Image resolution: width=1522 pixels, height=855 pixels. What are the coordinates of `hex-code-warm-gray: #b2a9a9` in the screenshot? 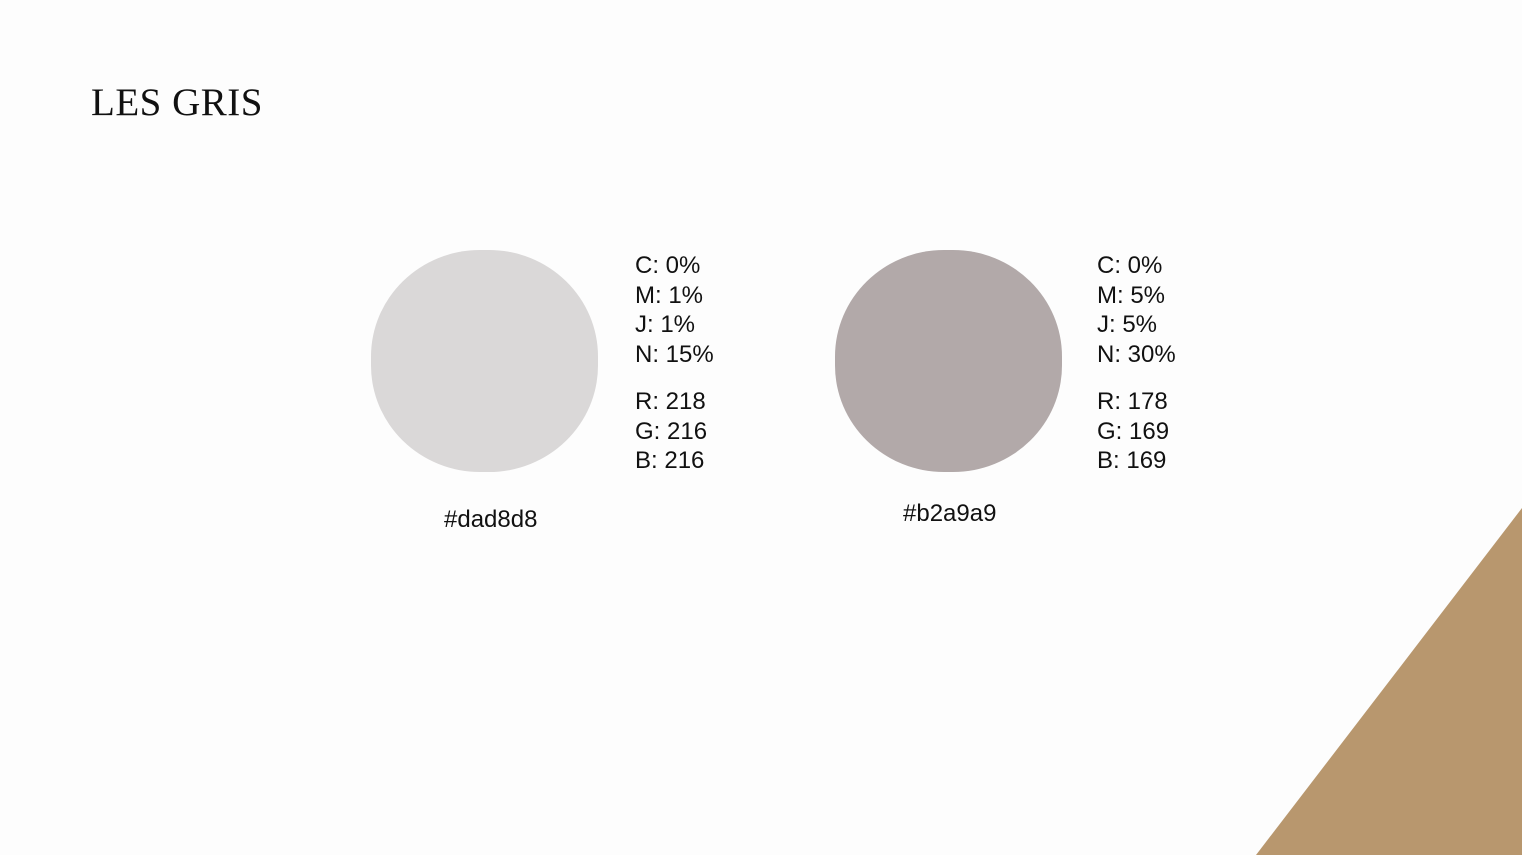 It's located at (950, 513).